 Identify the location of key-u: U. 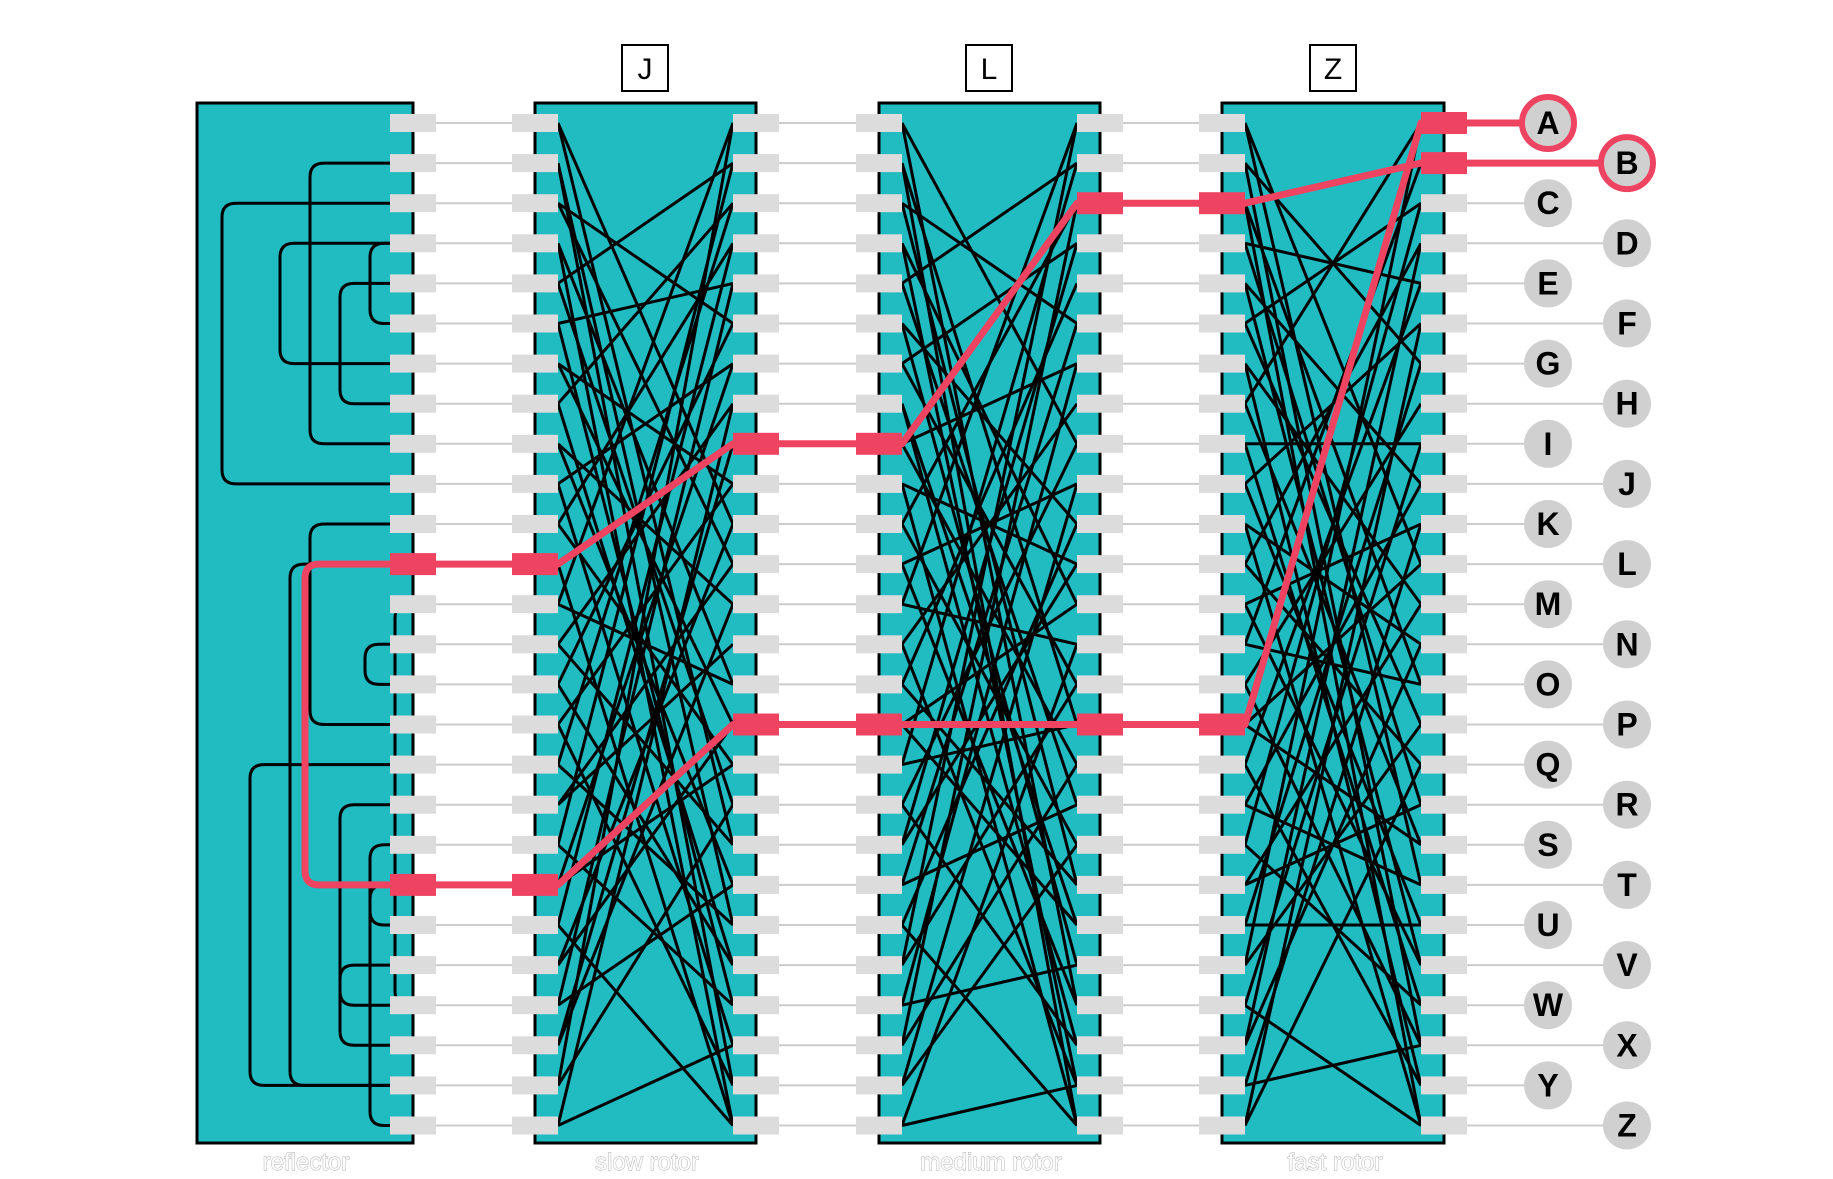
(1548, 925).